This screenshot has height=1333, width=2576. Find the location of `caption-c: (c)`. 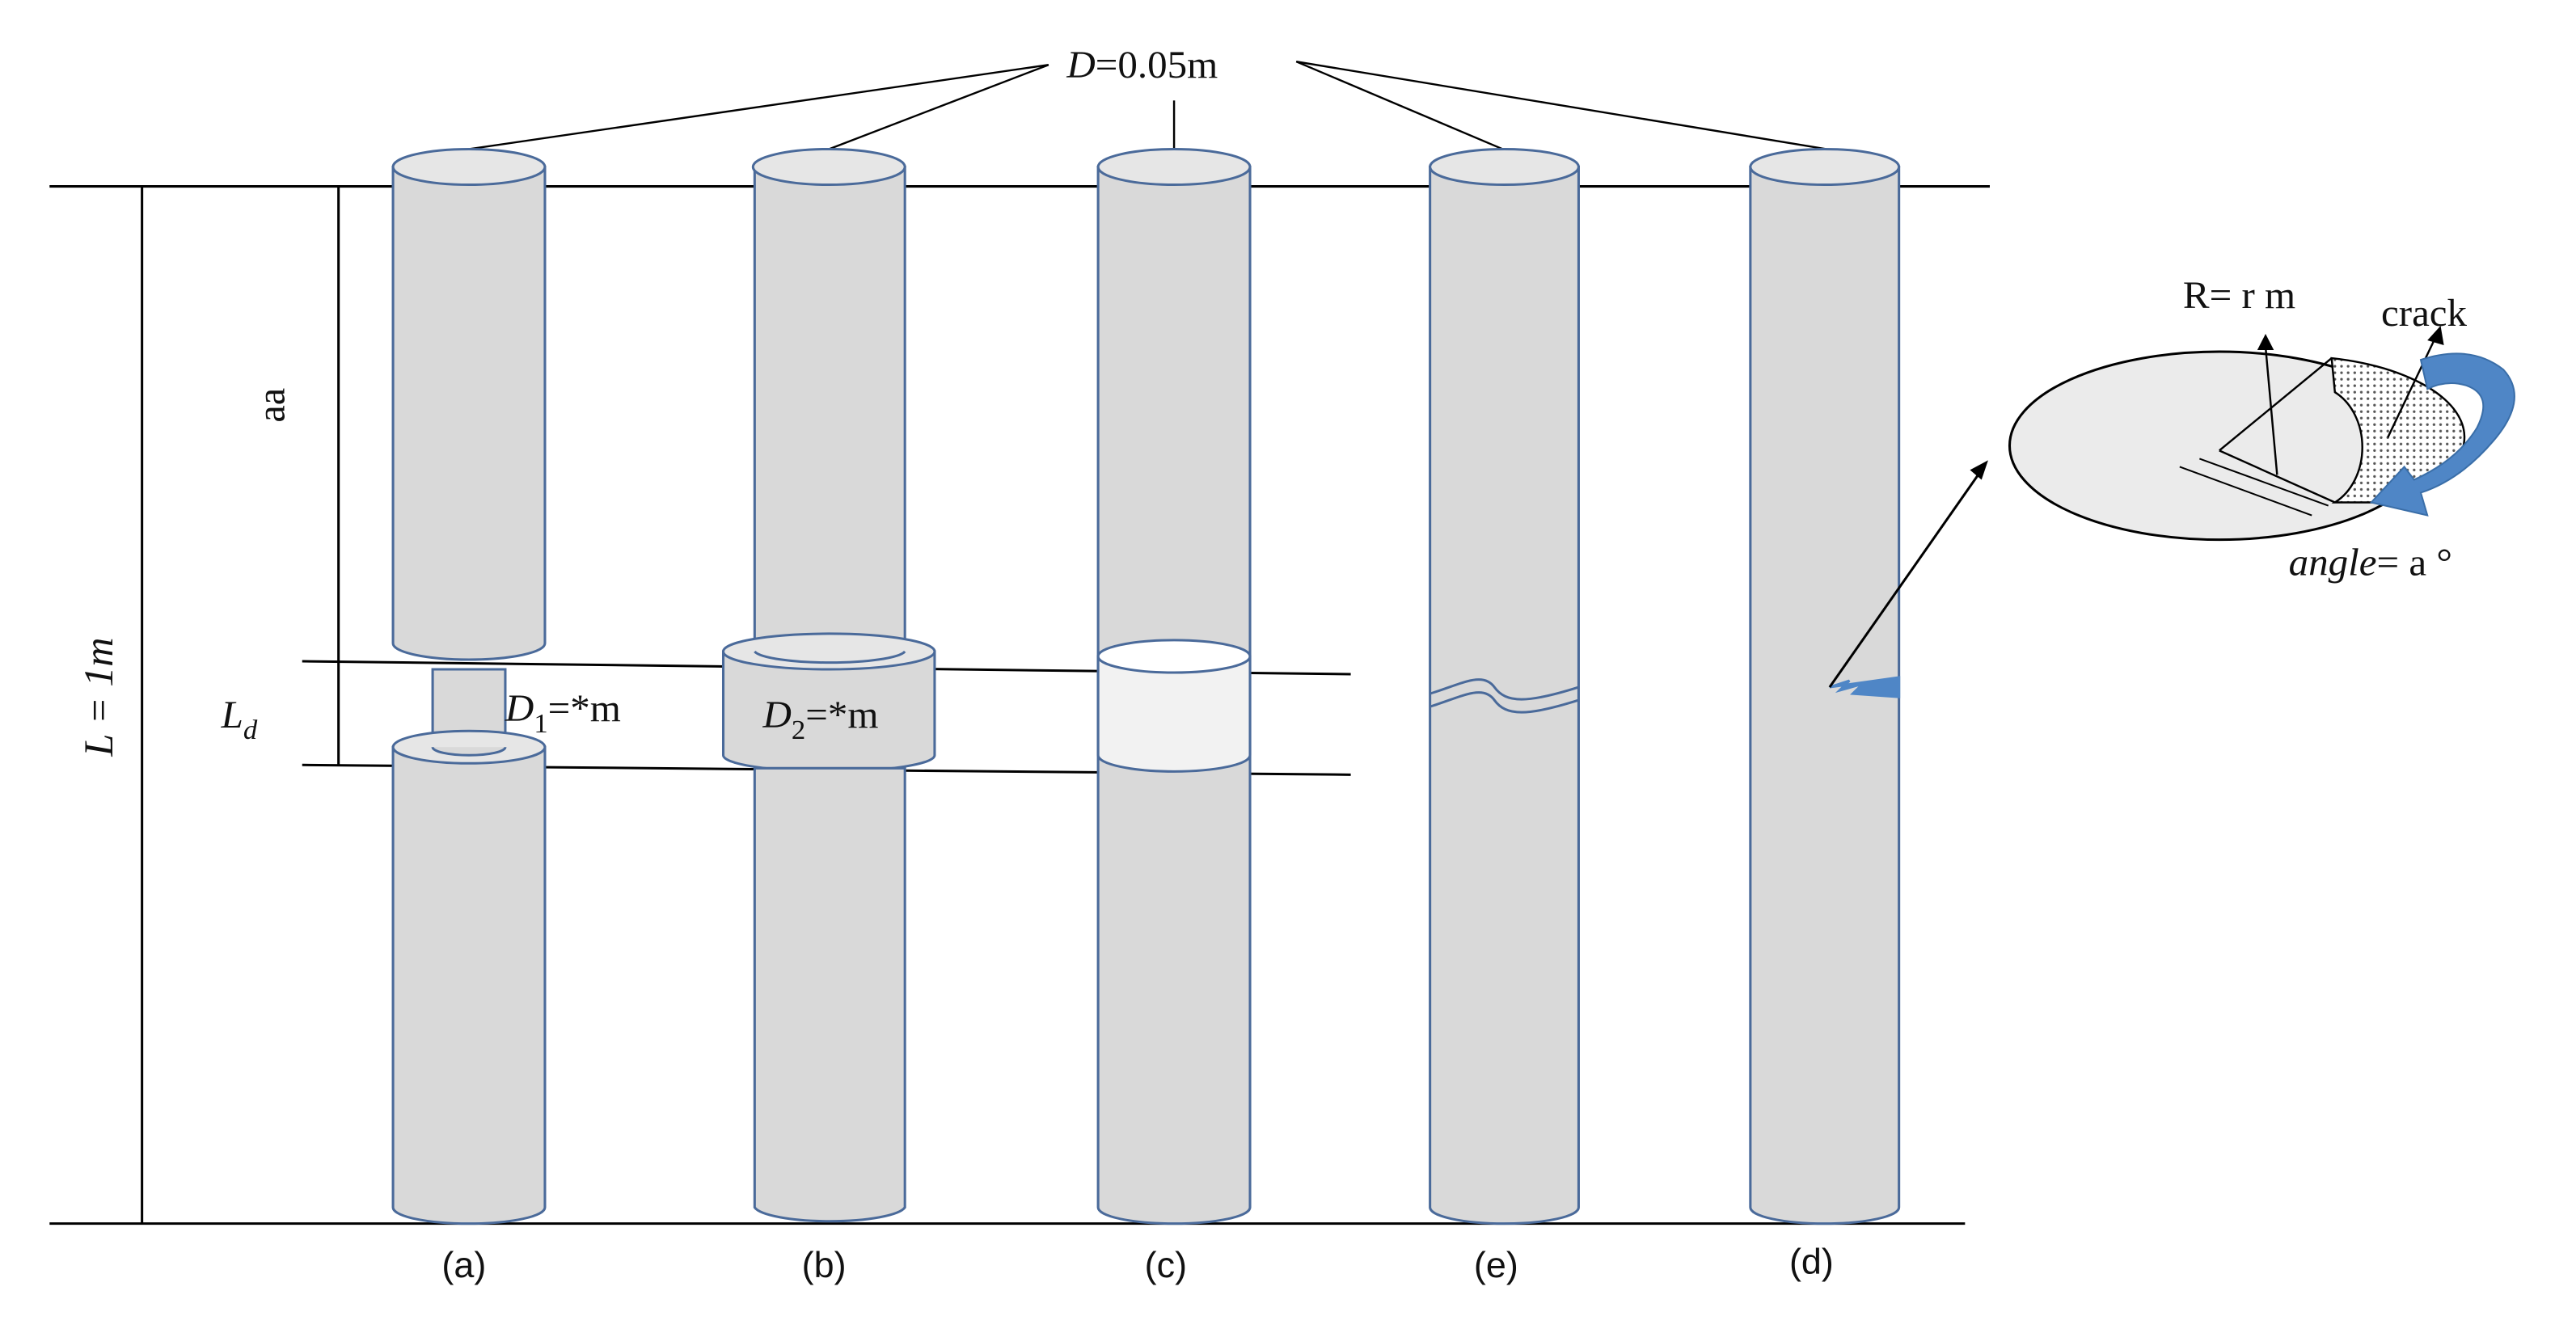

caption-c: (c) is located at coordinates (1166, 1265).